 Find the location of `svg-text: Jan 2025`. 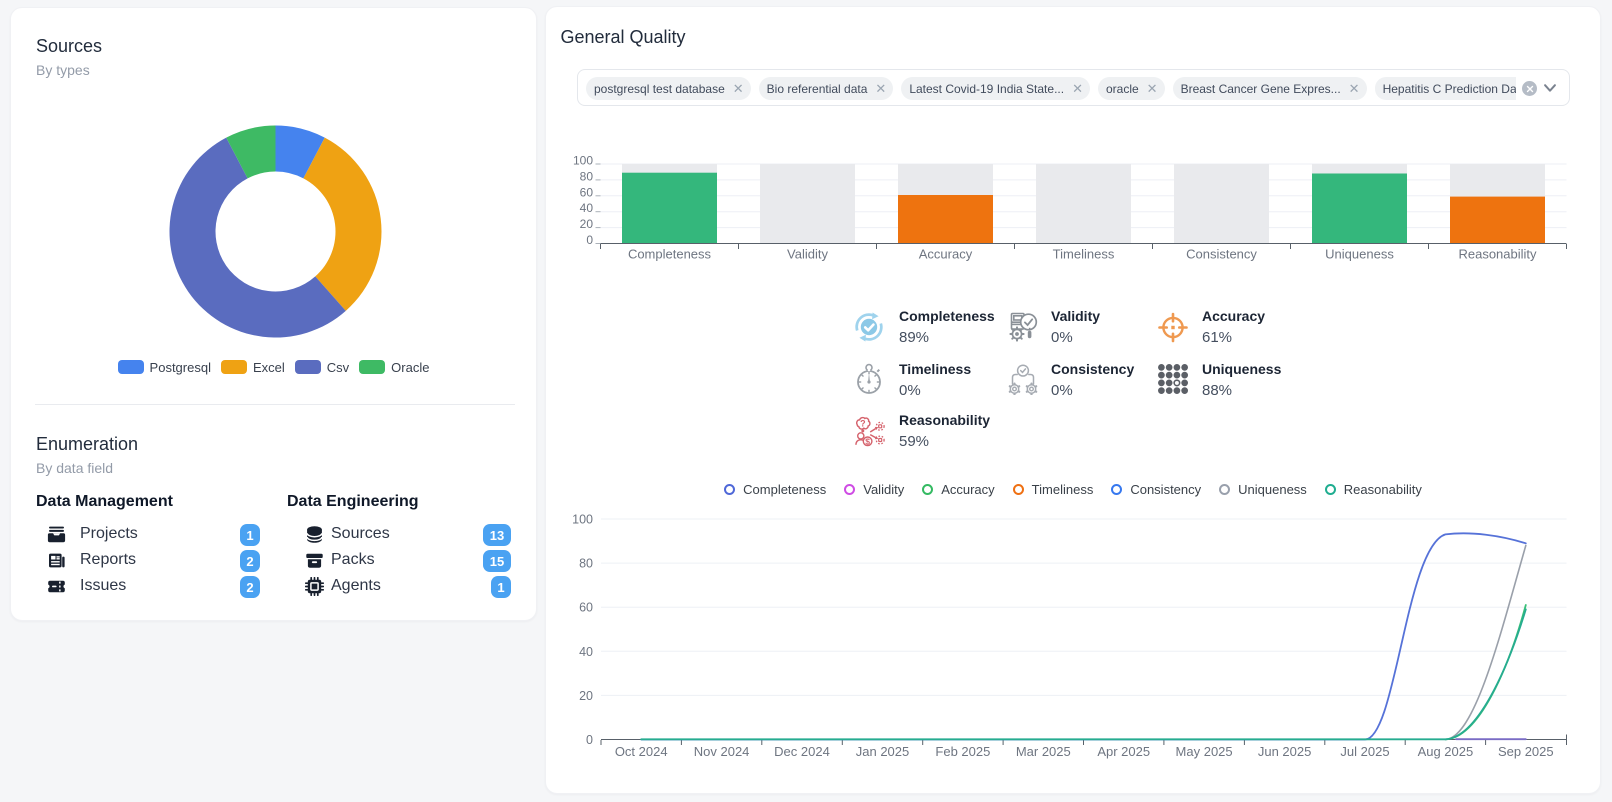

svg-text: Jan 2025 is located at coordinates (883, 751).